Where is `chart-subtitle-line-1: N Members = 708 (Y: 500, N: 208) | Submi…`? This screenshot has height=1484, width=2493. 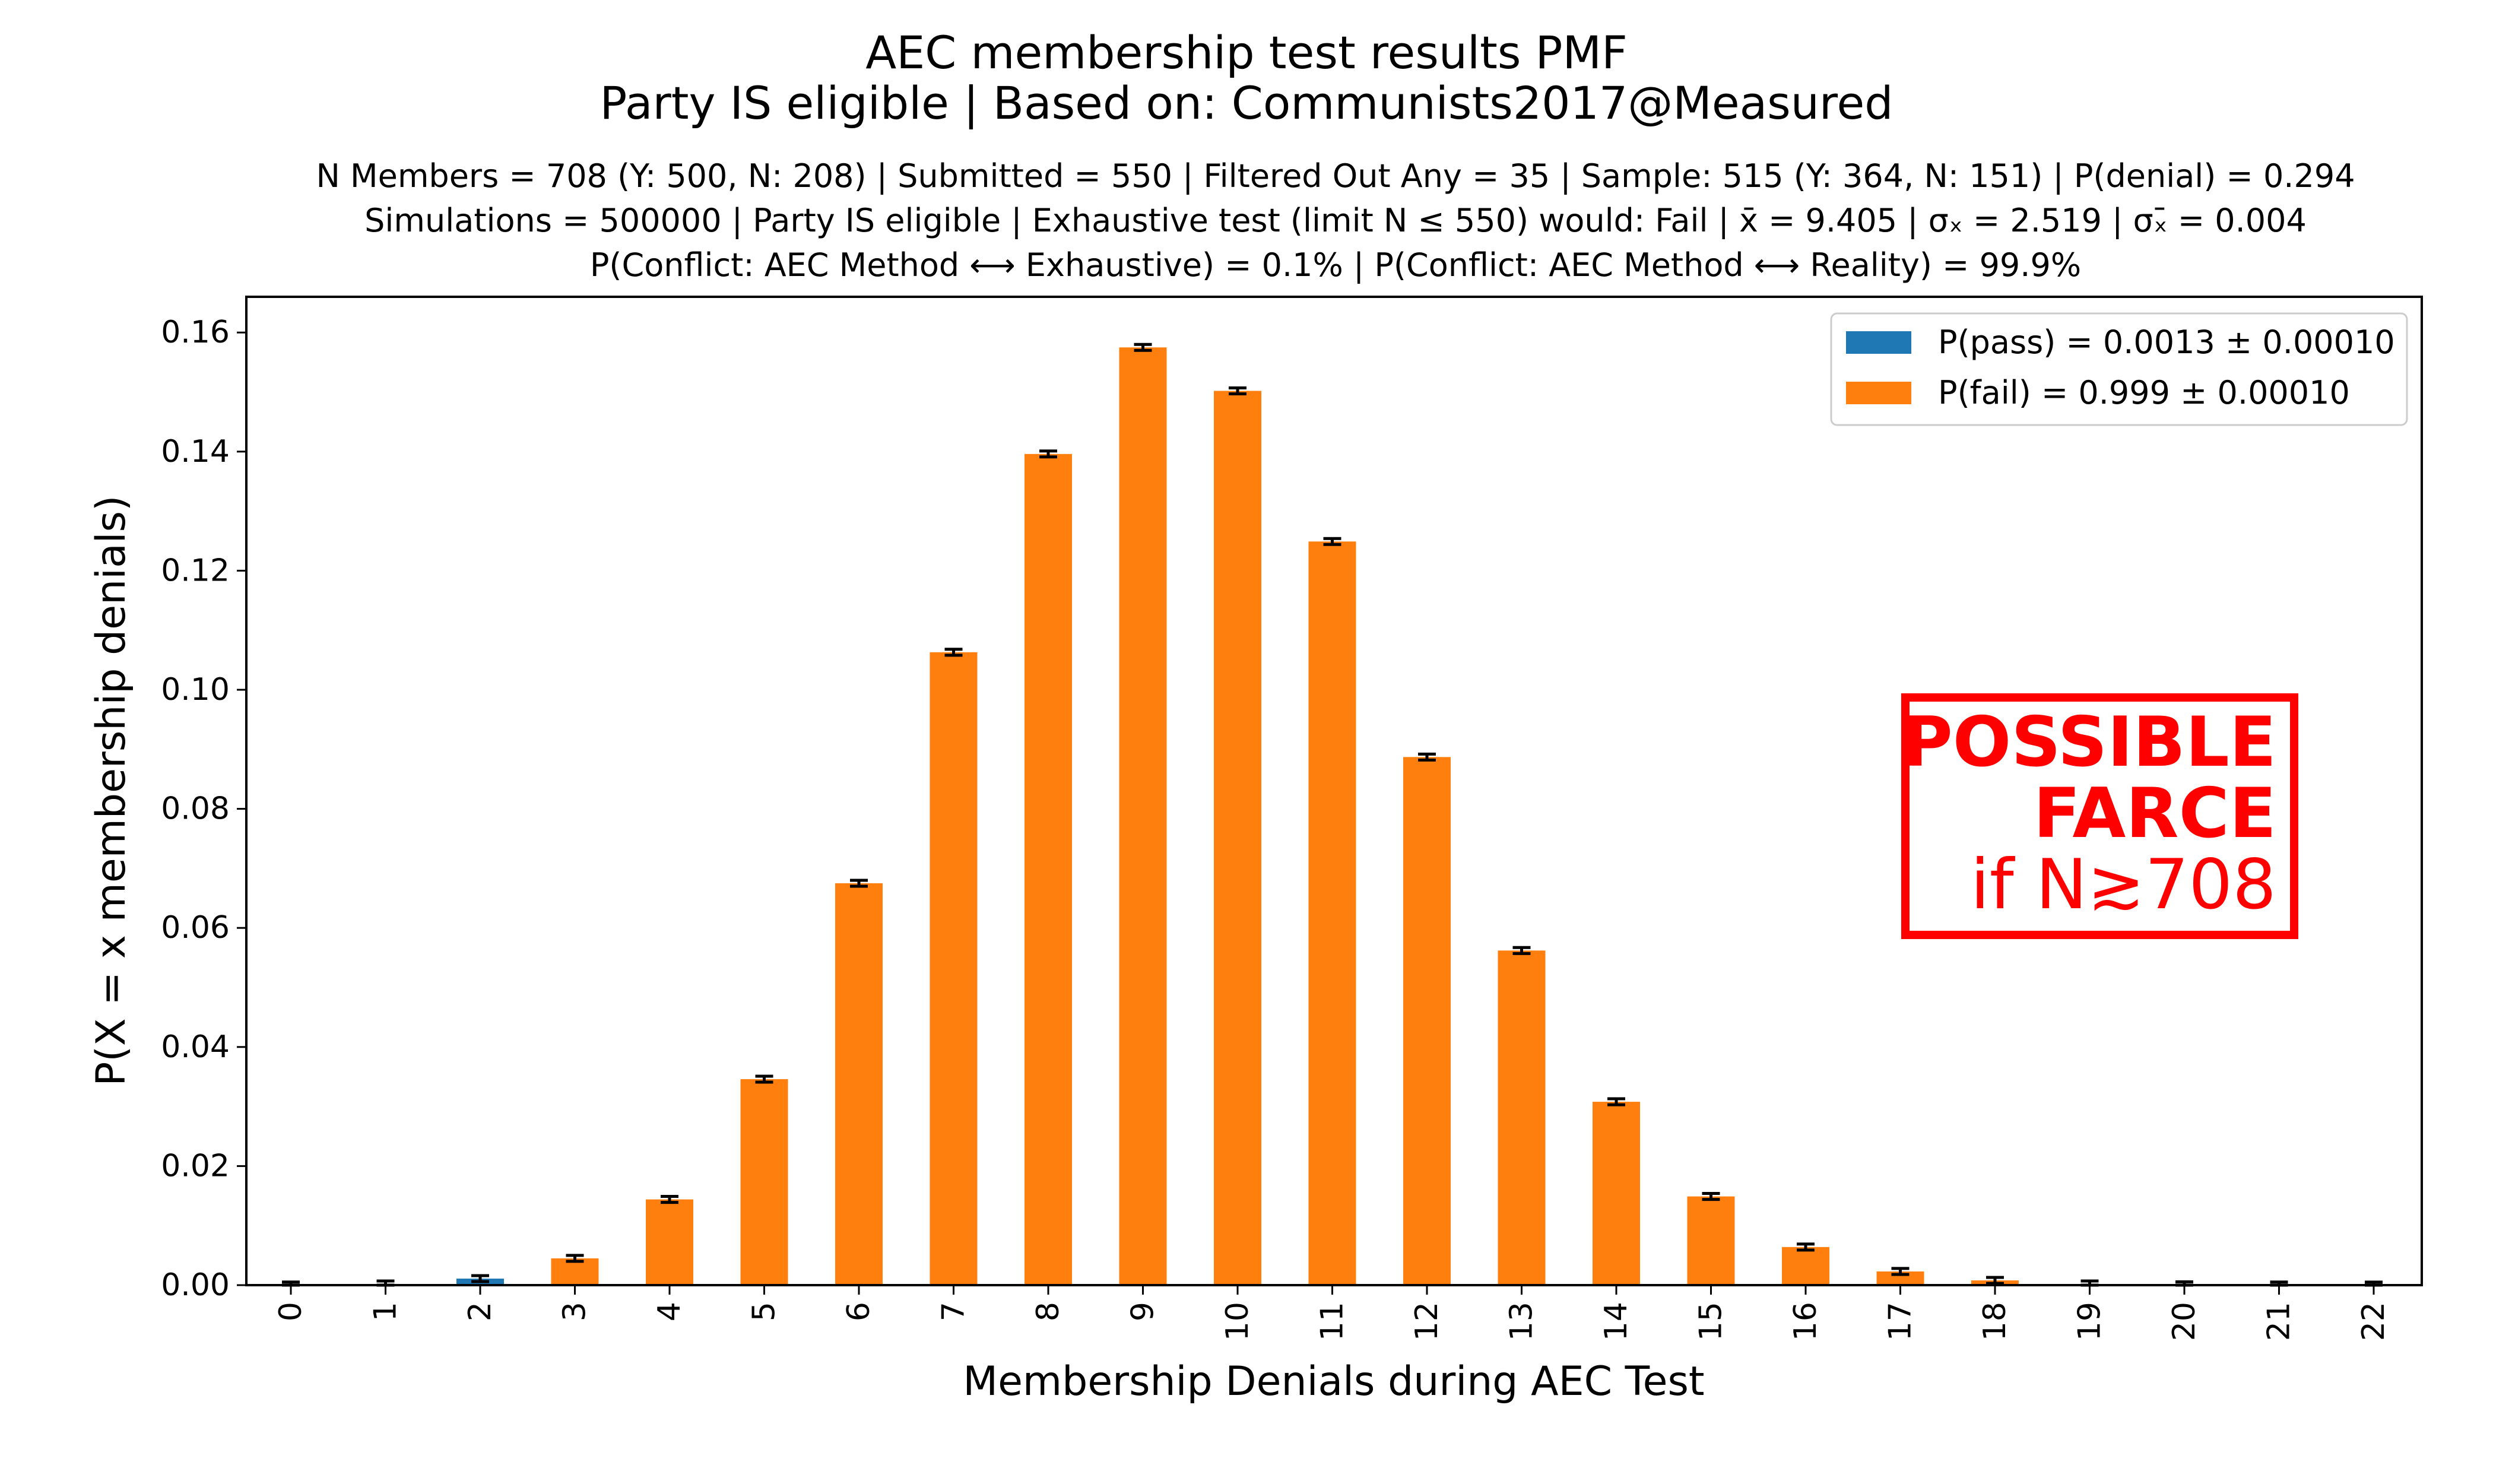 chart-subtitle-line-1: N Members = 708 (Y: 500, N: 208) | Submi… is located at coordinates (1335, 176).